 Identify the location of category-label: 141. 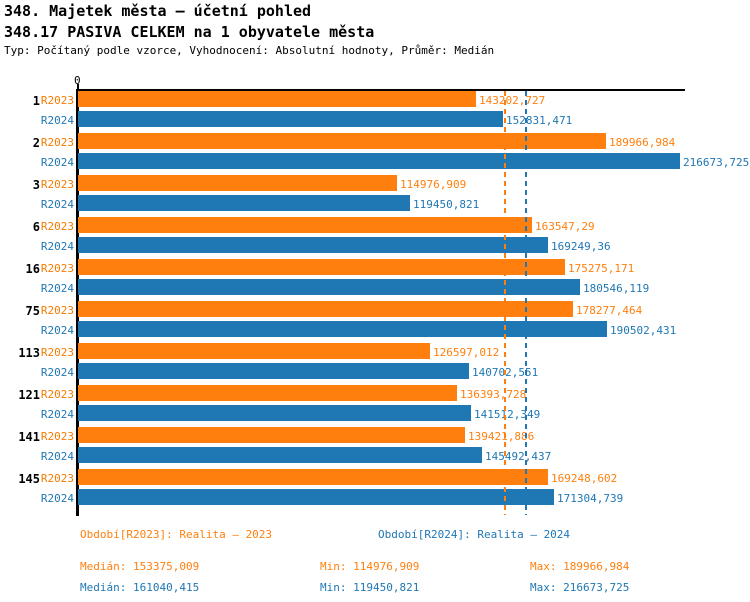
(29, 437).